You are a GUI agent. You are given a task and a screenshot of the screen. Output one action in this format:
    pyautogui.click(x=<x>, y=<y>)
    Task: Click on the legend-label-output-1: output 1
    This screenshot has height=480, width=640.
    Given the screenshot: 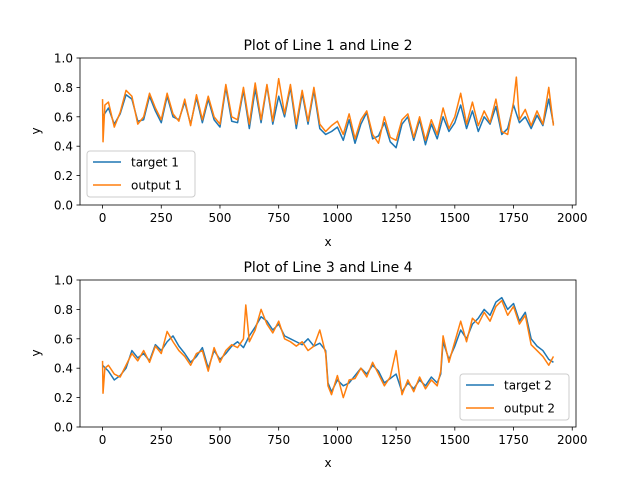 What is the action you would take?
    pyautogui.click(x=156, y=186)
    